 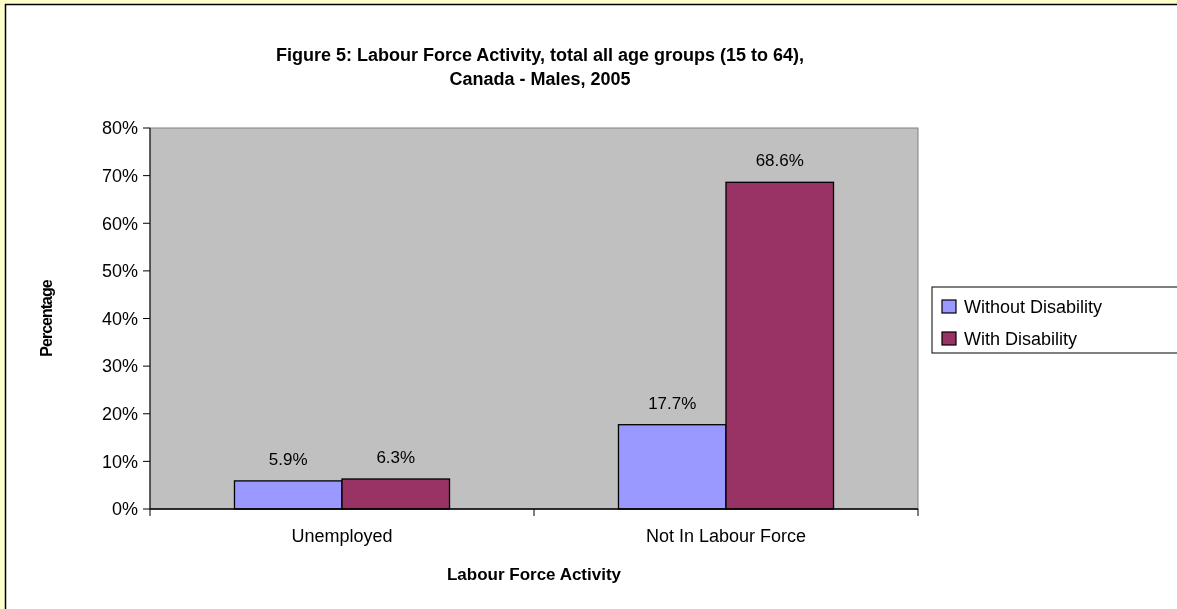 What do you see at coordinates (124, 509) in the screenshot?
I see `y-tick-label: 0%` at bounding box center [124, 509].